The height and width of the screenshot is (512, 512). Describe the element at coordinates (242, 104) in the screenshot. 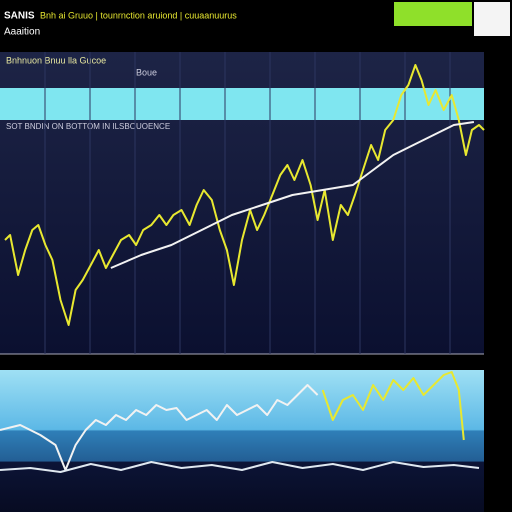

I see `highlight-band` at that location.